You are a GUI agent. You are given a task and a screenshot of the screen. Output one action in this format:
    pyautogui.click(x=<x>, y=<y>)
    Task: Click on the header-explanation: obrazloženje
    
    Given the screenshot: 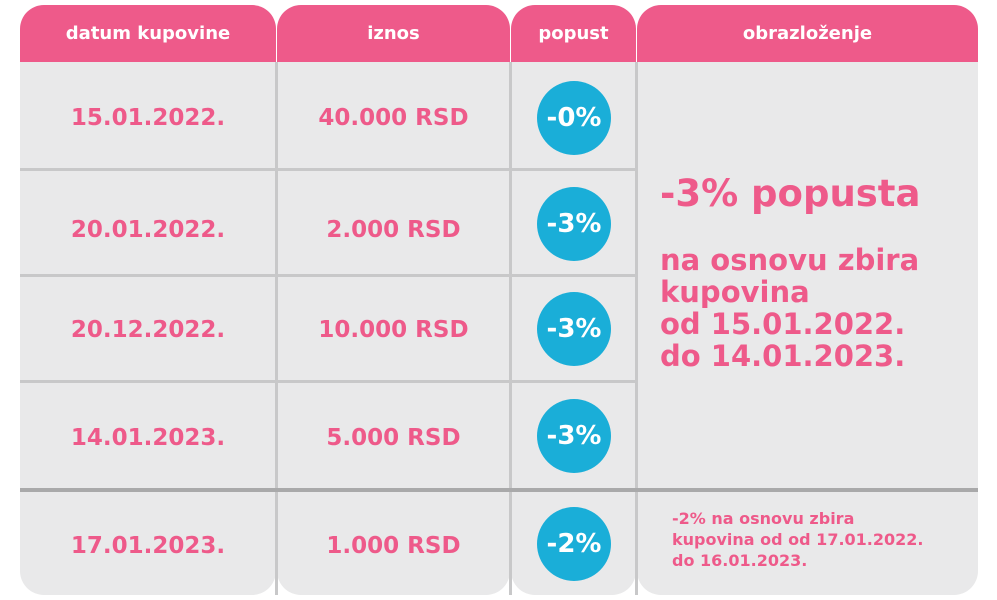 What is the action you would take?
    pyautogui.click(x=807, y=33)
    